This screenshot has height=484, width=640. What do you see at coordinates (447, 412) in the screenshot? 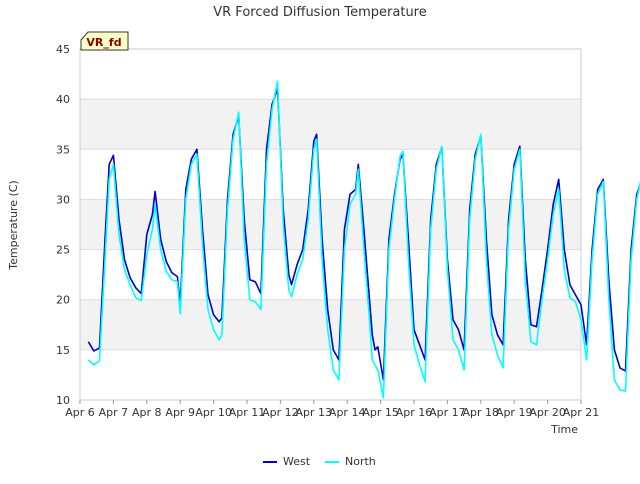
I see `x-tick-label: Apr 17` at bounding box center [447, 412].